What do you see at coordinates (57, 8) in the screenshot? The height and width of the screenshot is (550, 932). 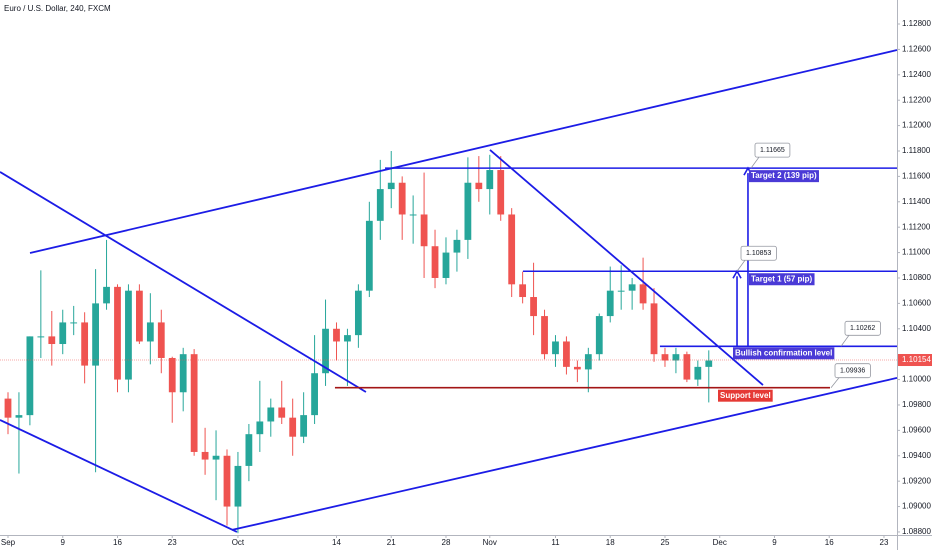 I see `chart-title: Euro / U.S. Dollar, 240, FXCM` at bounding box center [57, 8].